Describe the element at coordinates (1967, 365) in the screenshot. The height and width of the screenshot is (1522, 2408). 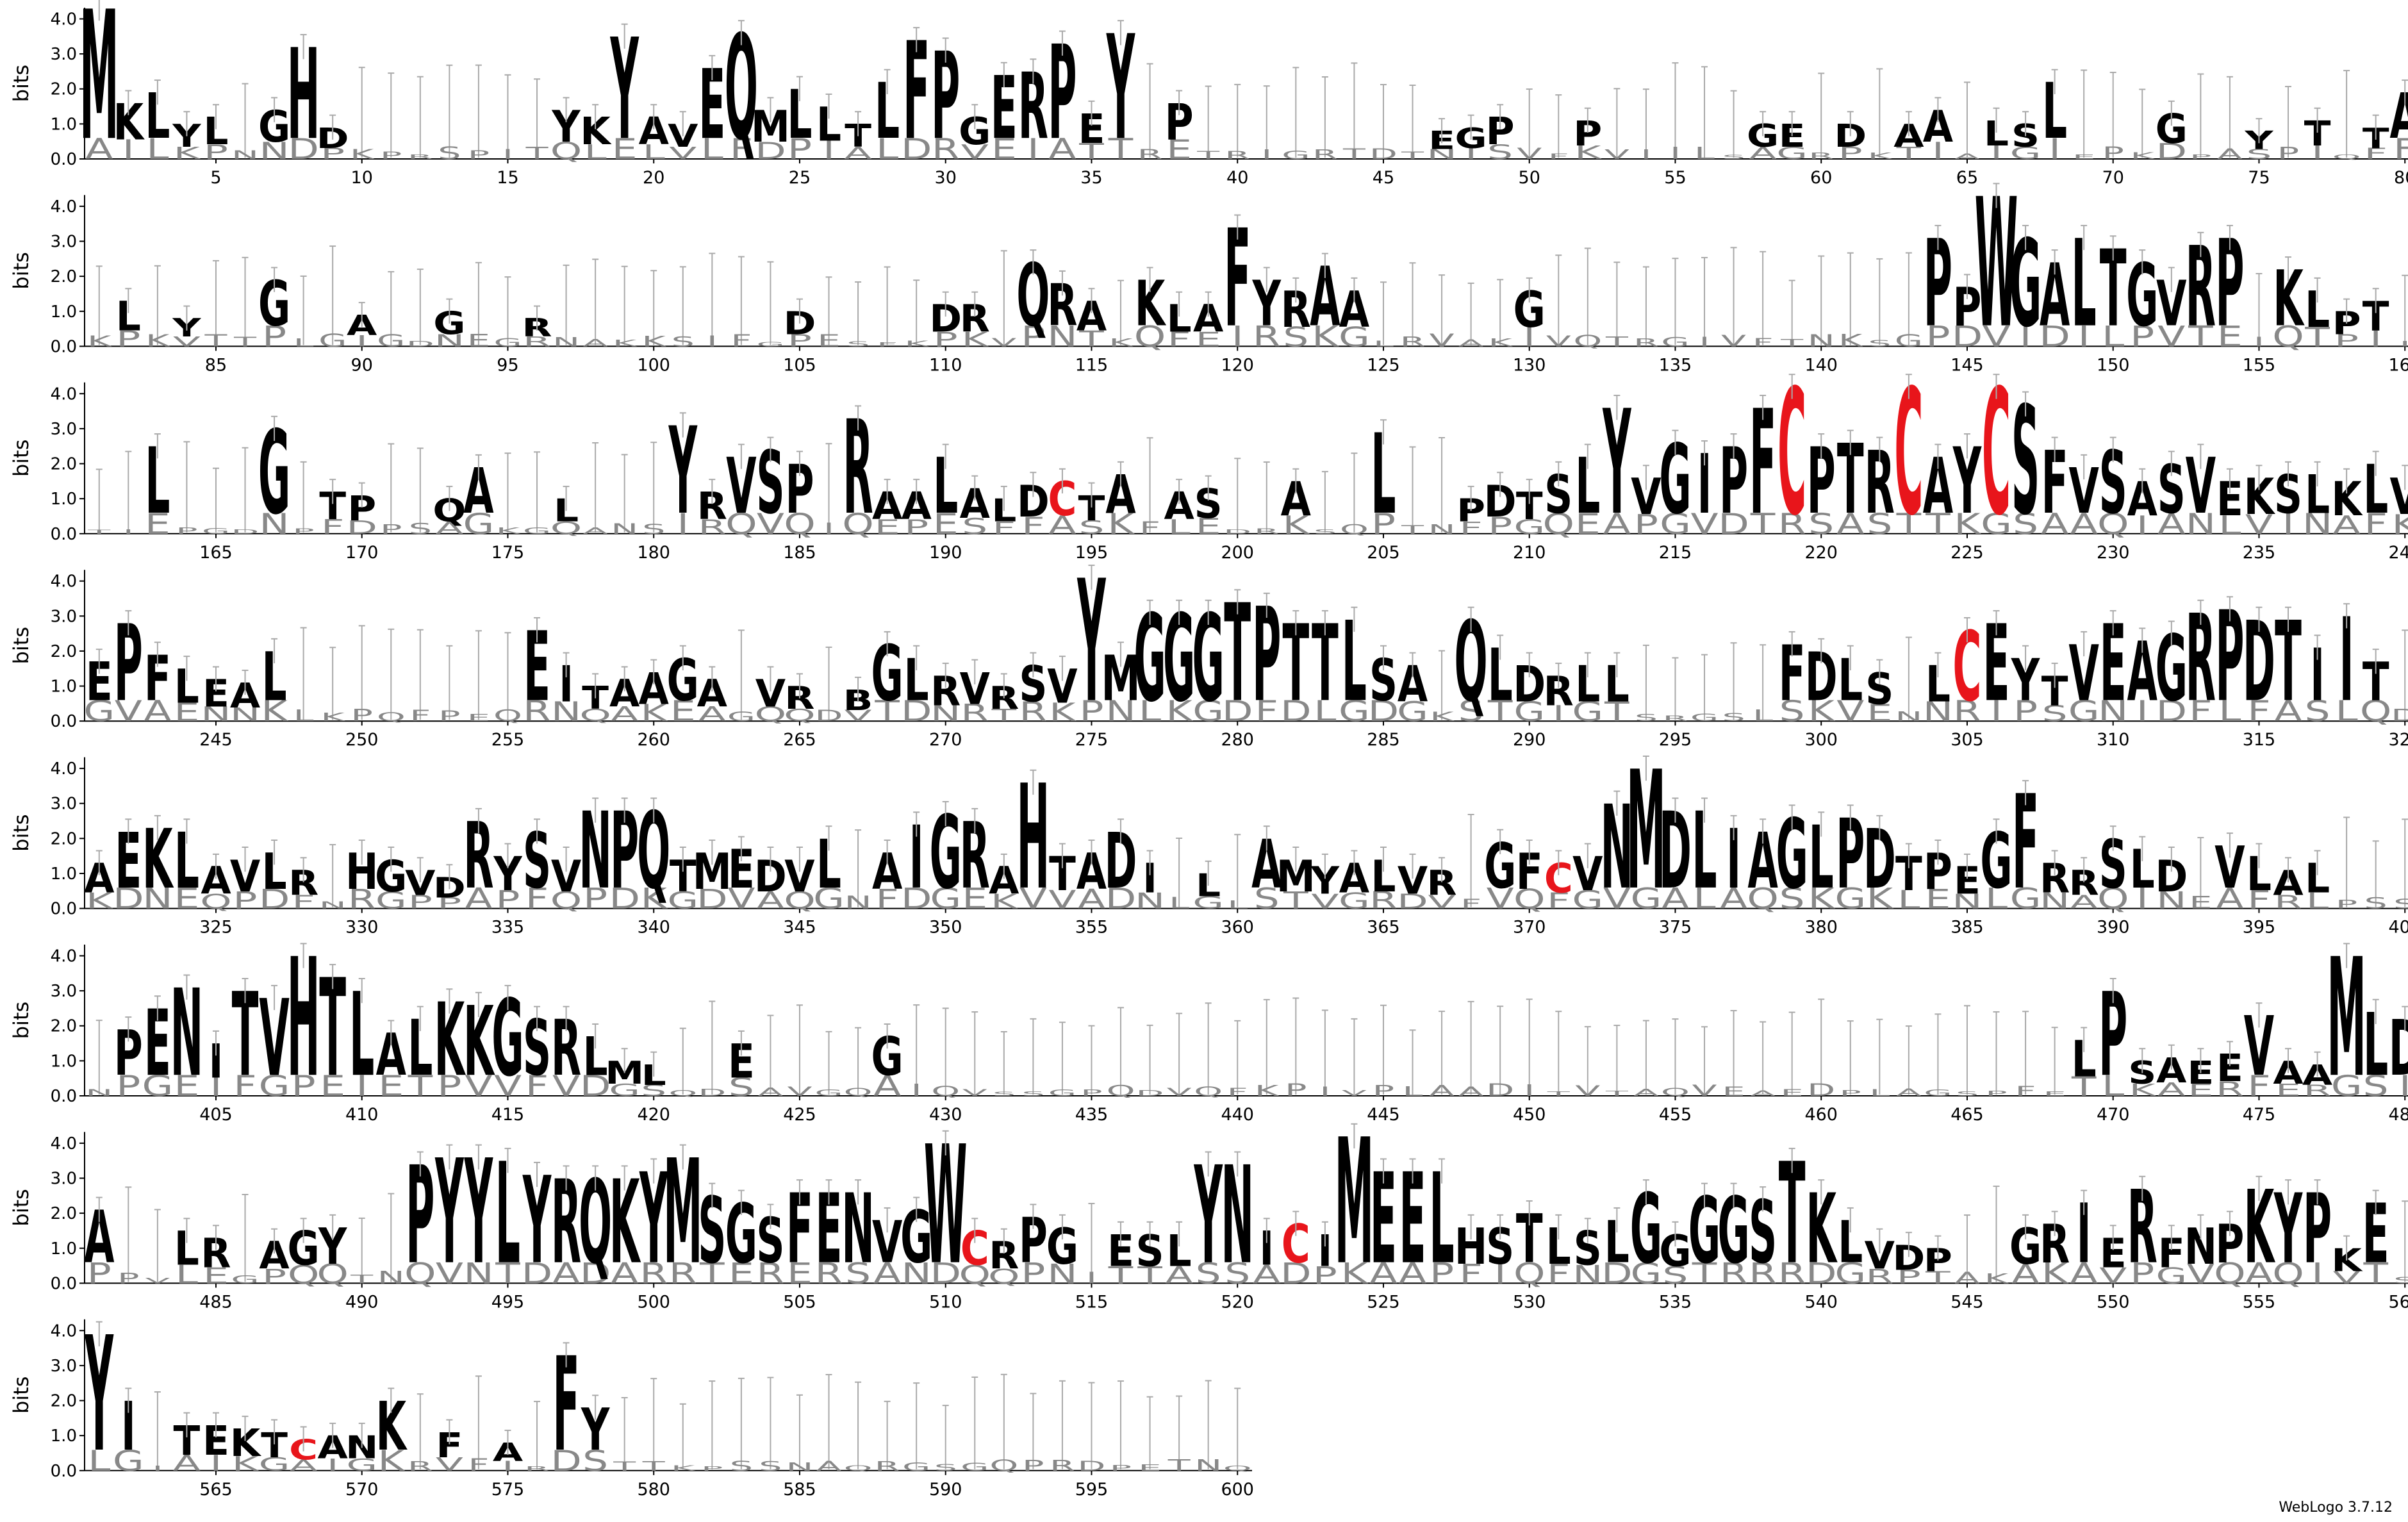
I see `x-tick-label: 145` at that location.